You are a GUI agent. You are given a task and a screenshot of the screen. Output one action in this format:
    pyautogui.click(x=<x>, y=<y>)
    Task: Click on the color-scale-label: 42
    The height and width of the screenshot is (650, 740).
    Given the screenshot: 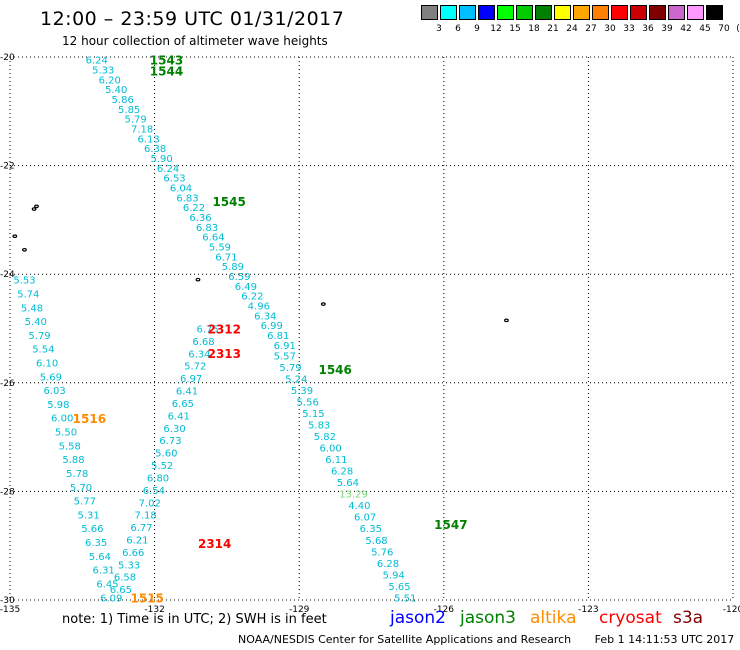 What is the action you would take?
    pyautogui.click(x=686, y=29)
    